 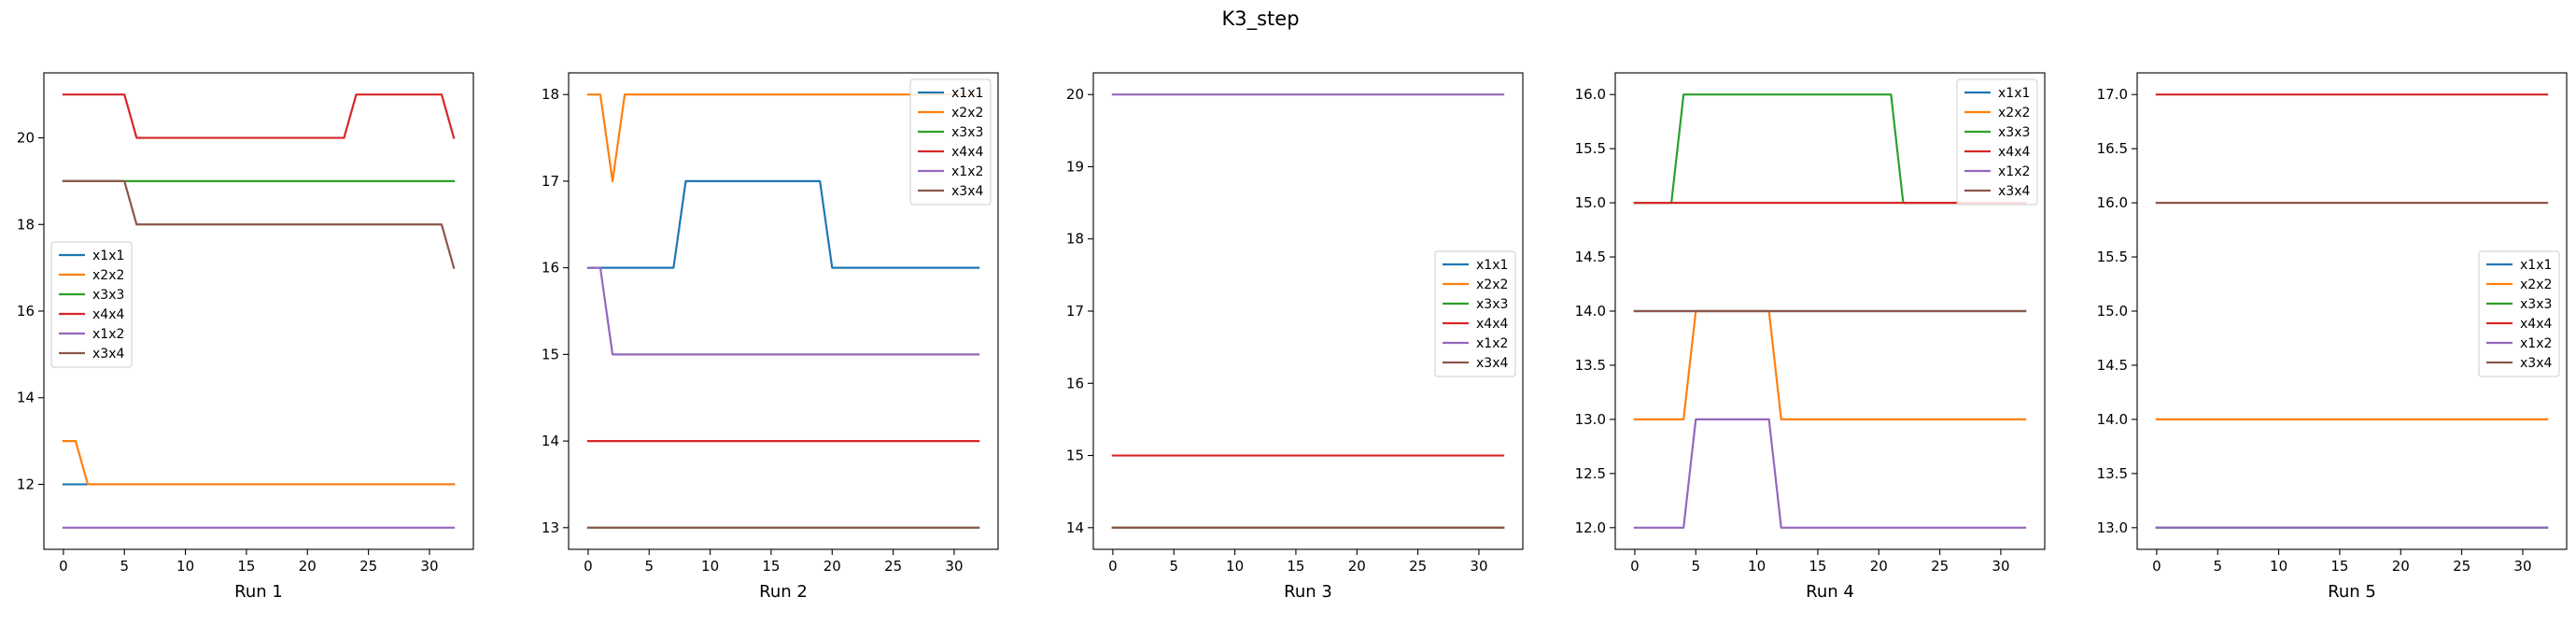 What do you see at coordinates (2112, 148) in the screenshot?
I see `y-tick-label: 16.5` at bounding box center [2112, 148].